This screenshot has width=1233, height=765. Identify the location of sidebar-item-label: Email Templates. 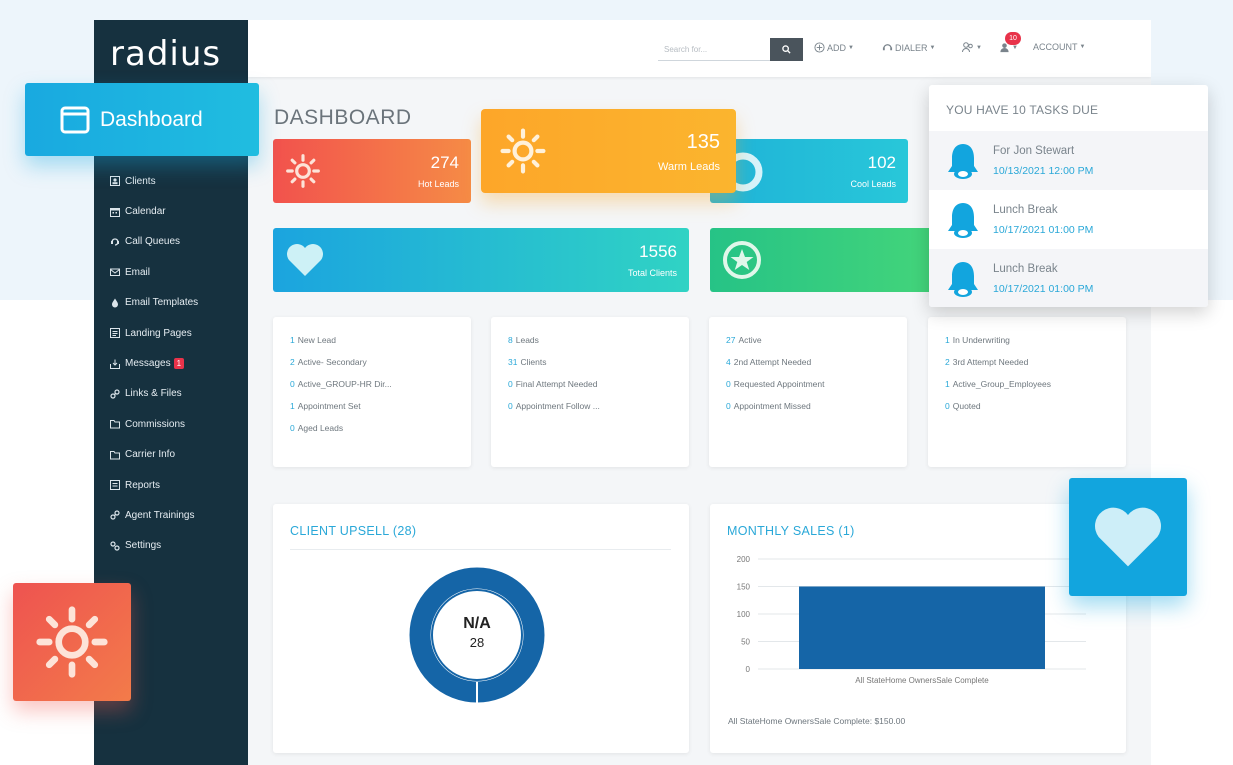
(162, 303).